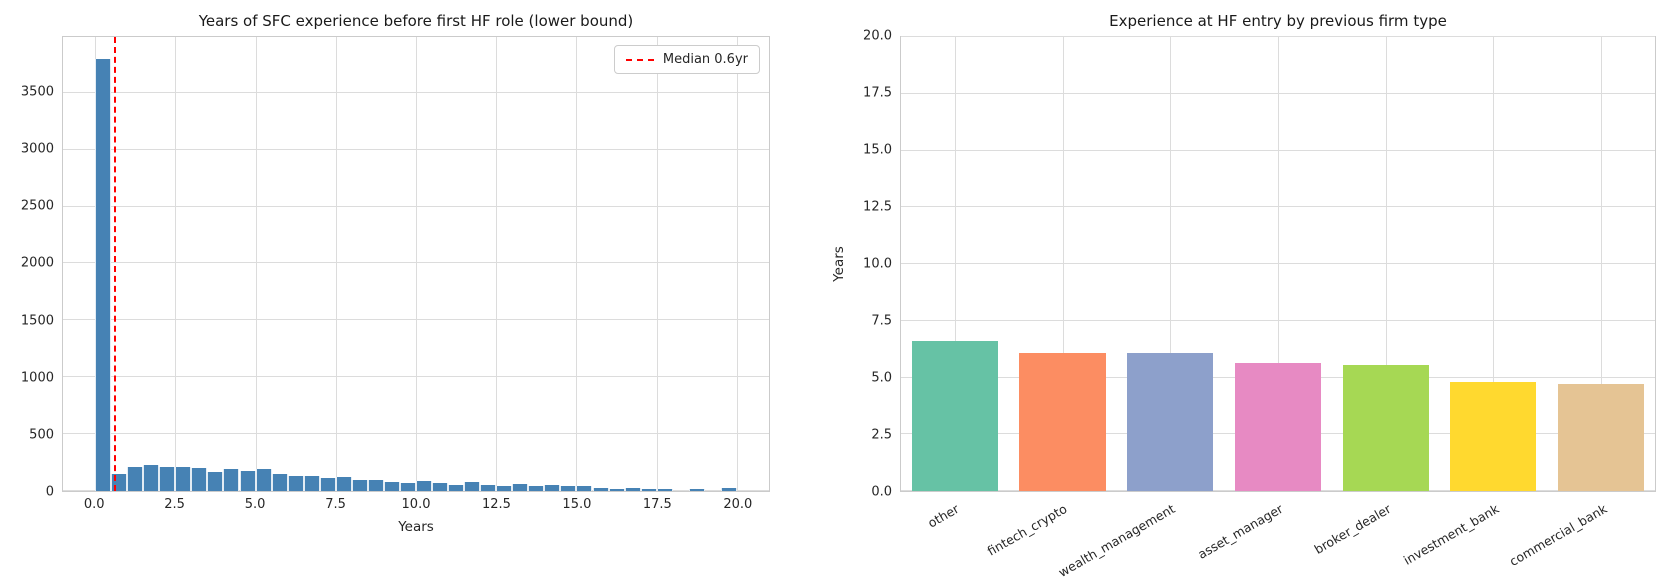 Image resolution: width=1667 pixels, height=588 pixels. I want to click on y-tick-label: 15.0, so click(877, 150).